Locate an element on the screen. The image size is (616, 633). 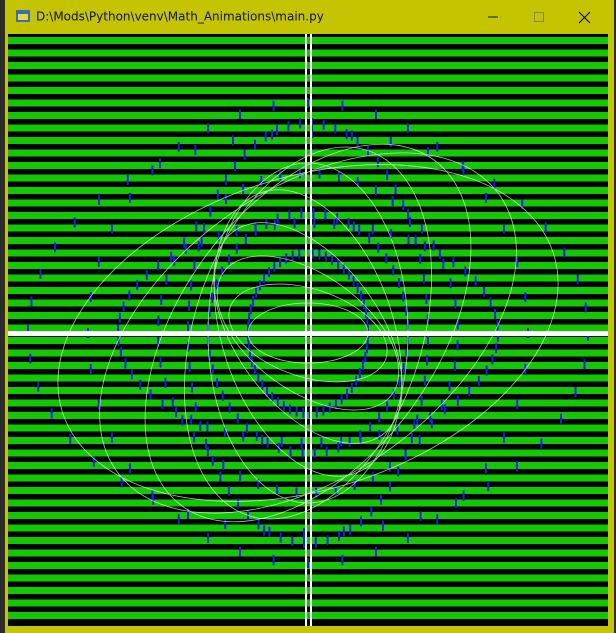
vertical-axis-right is located at coordinates (311, 330).